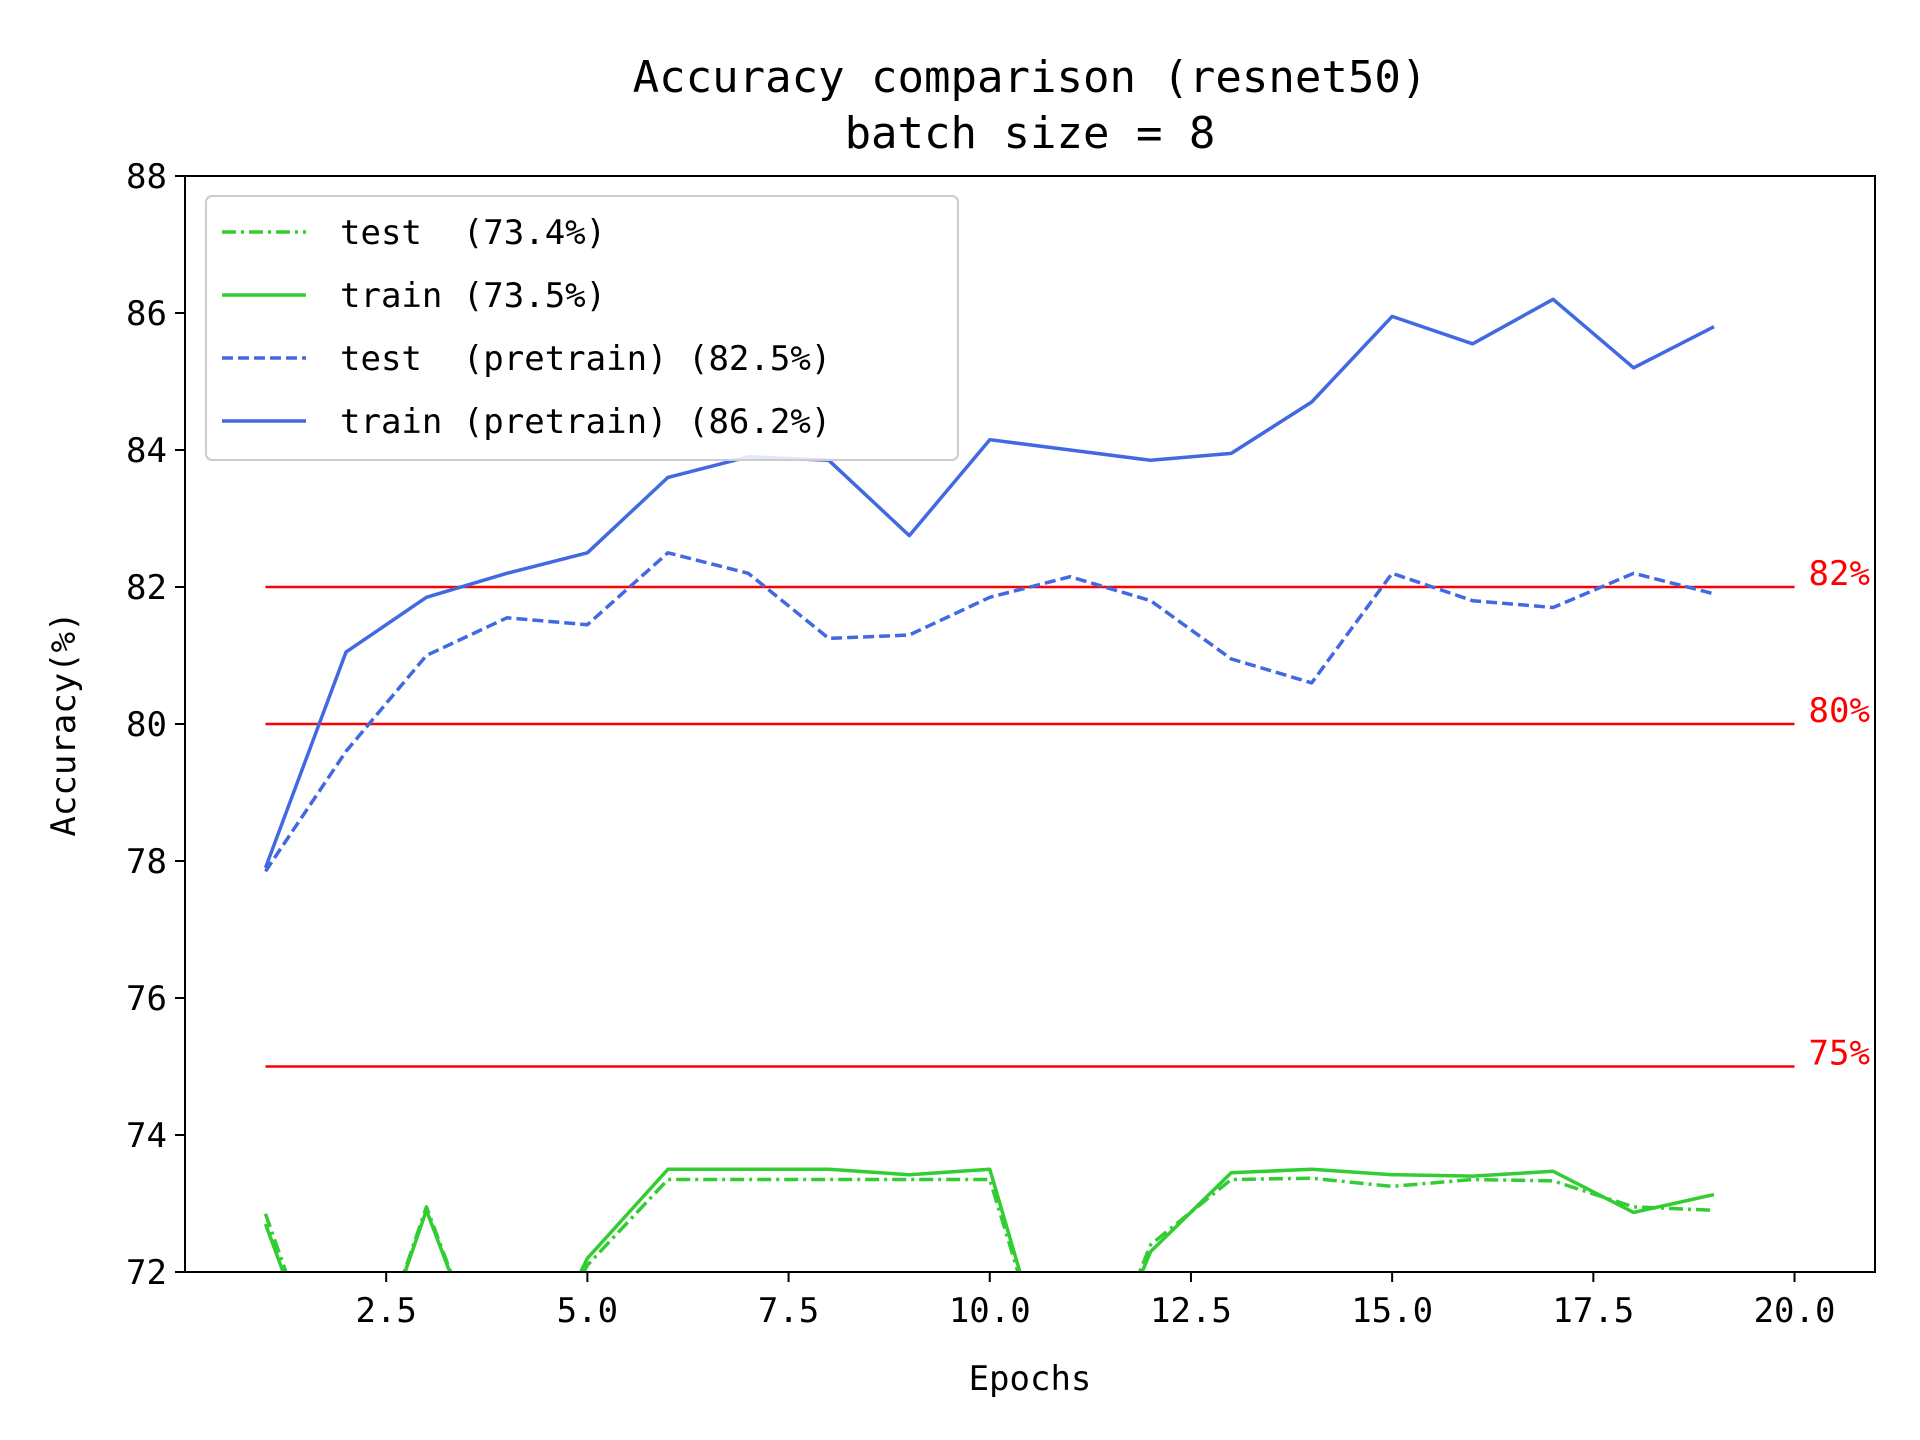 This screenshot has width=1920, height=1440. What do you see at coordinates (1095, 1301) in the screenshot?
I see `x-axis-ticks: 2.5 5.0 7.5 10.0 12.5 15.0 17.5 20.0` at bounding box center [1095, 1301].